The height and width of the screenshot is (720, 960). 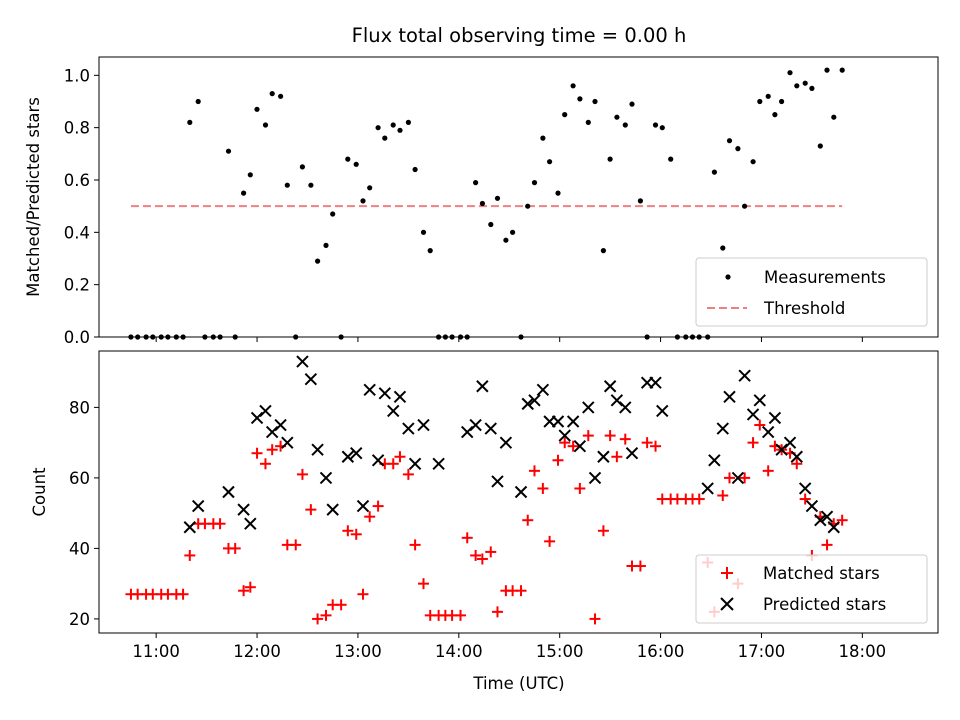 I want to click on count-x-tick-label-0: 11:00, so click(x=156, y=651).